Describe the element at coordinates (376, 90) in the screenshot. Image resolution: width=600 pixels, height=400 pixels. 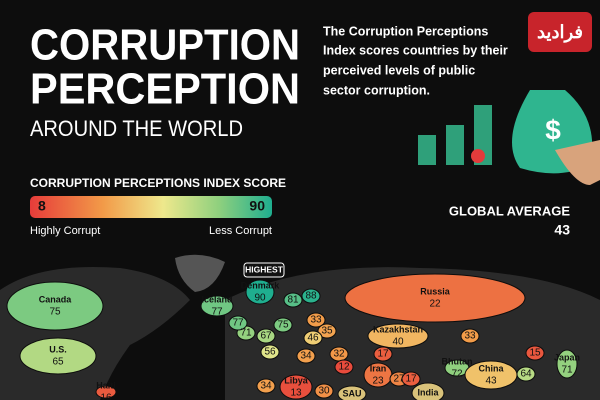
I see `description-line: sector corruption.` at that location.